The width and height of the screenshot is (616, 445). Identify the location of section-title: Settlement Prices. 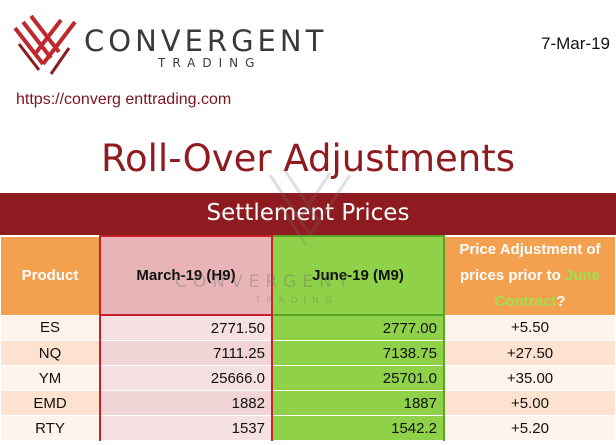
(308, 213).